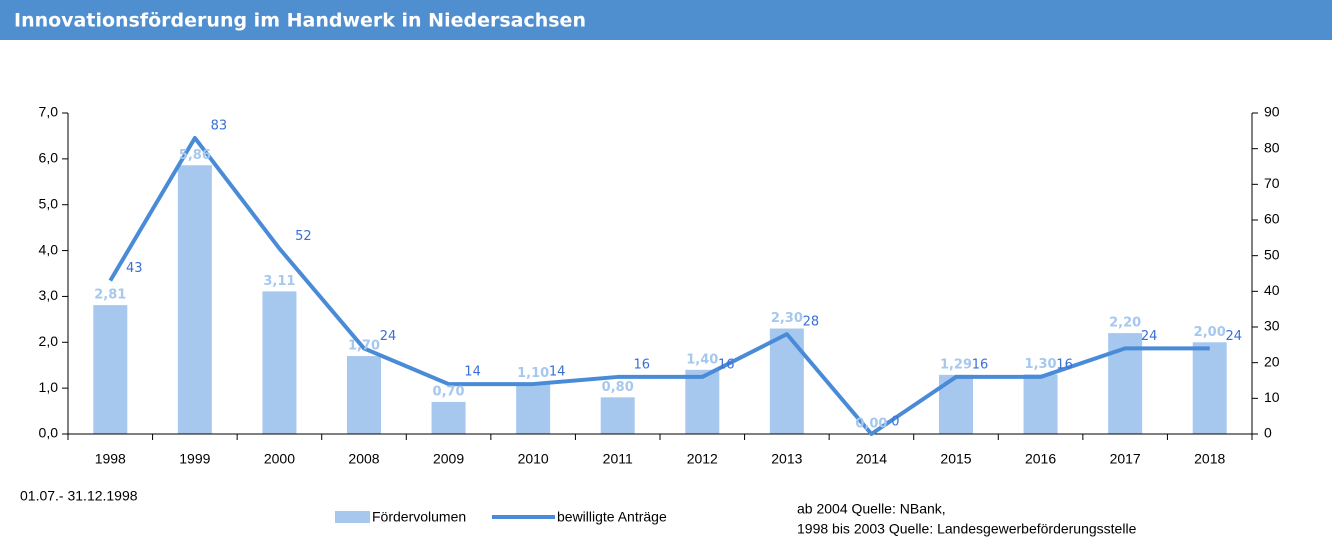 This screenshot has width=1332, height=538. I want to click on bar-value-label: 1,40, so click(702, 359).